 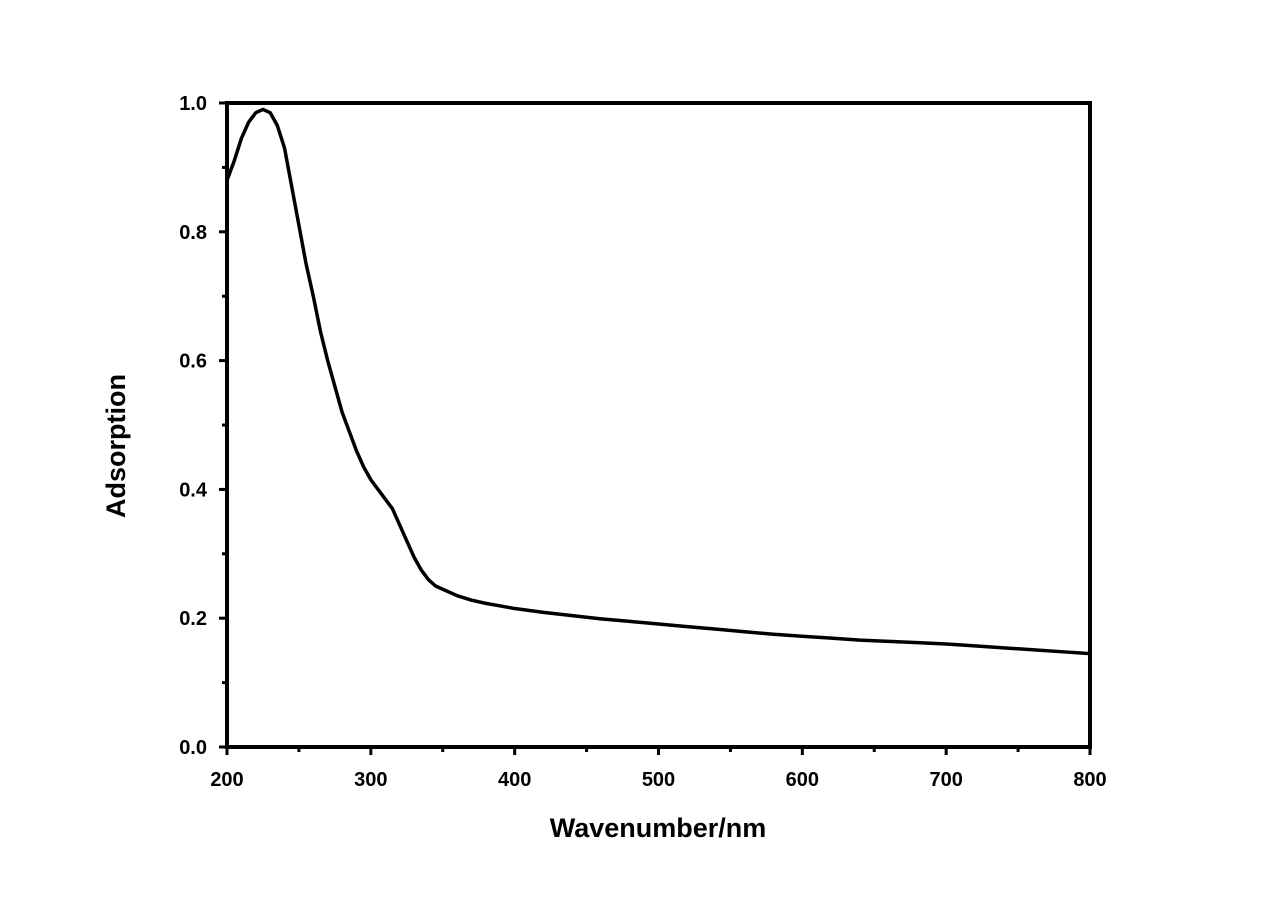 What do you see at coordinates (193, 362) in the screenshot?
I see `y-tick-label: 0.6` at bounding box center [193, 362].